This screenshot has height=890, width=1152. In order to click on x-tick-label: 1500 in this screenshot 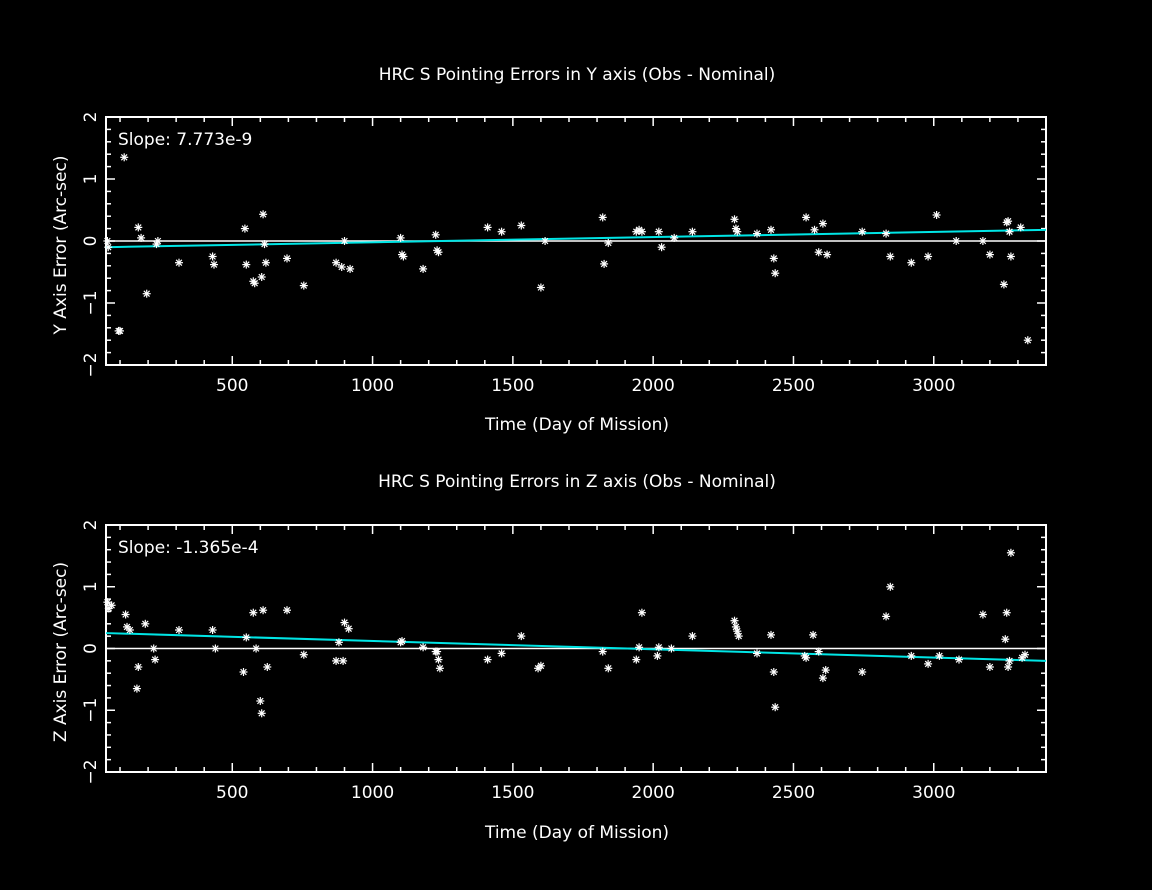, I will do `click(512, 793)`.